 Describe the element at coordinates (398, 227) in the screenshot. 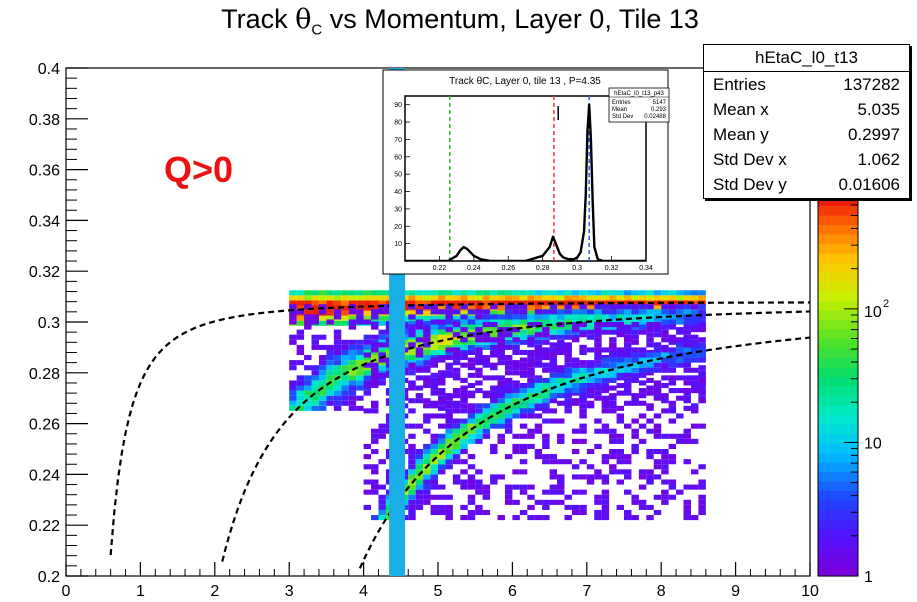

I see `inset-y-tick-label: 20` at that location.